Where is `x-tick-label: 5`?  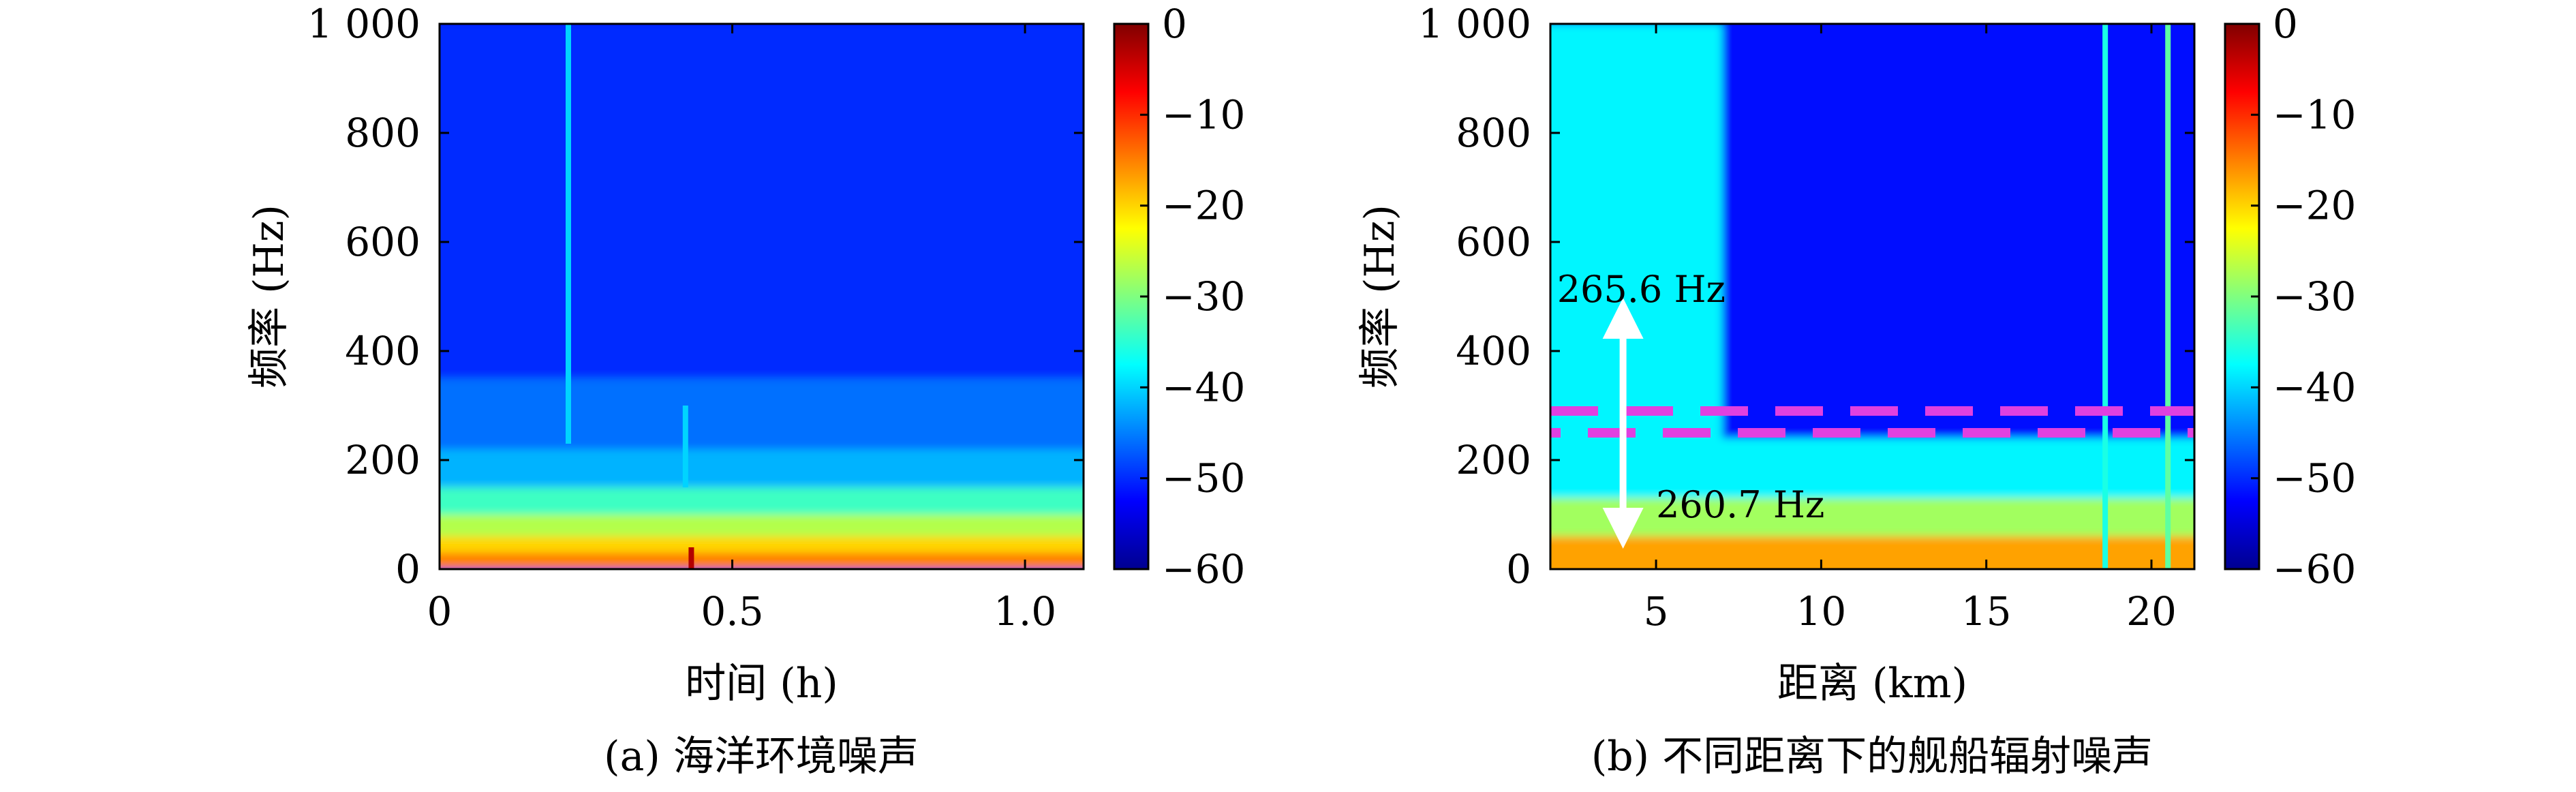
x-tick-label: 5 is located at coordinates (1656, 611).